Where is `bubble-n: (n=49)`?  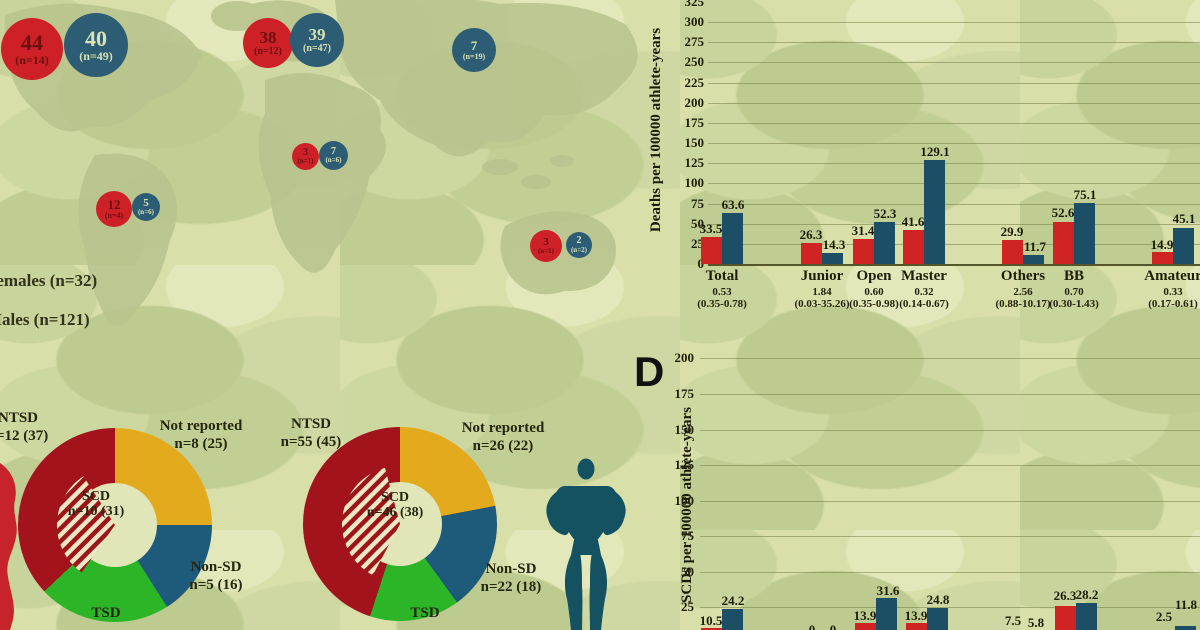
bubble-n: (n=49) is located at coordinates (96, 56).